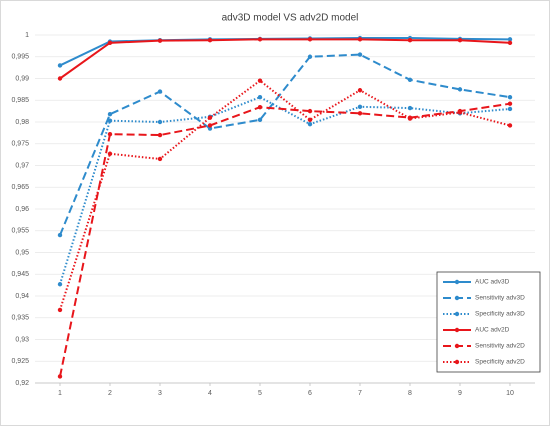  I want to click on y-tick-label: 0,97, so click(22, 165).